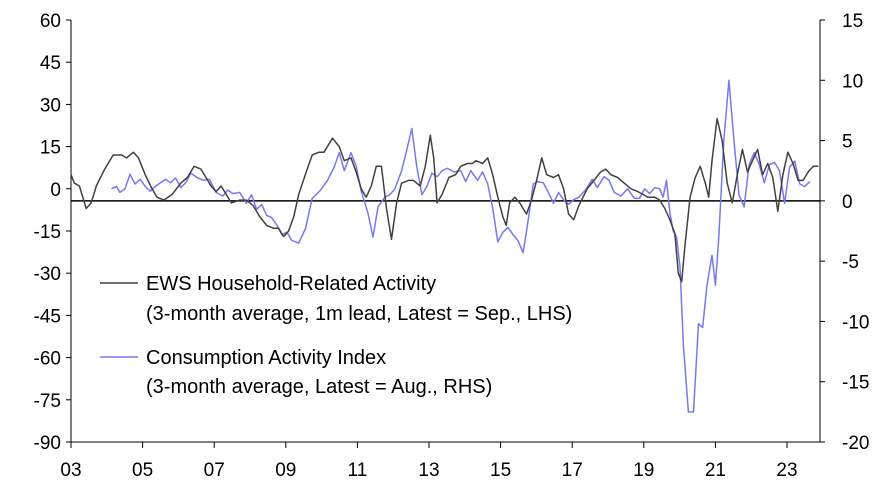 The width and height of the screenshot is (887, 494). I want to click on x-tick-label: 23, so click(786, 470).